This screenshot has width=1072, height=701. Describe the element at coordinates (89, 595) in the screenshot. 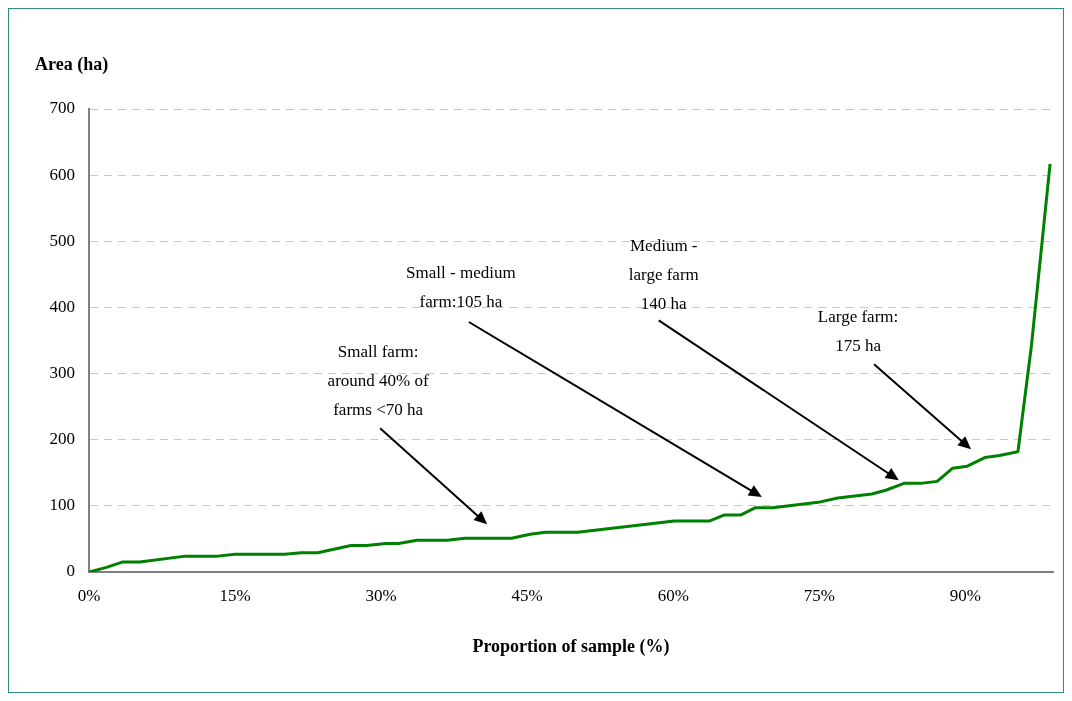

I see `x-tick-label: 0%` at that location.